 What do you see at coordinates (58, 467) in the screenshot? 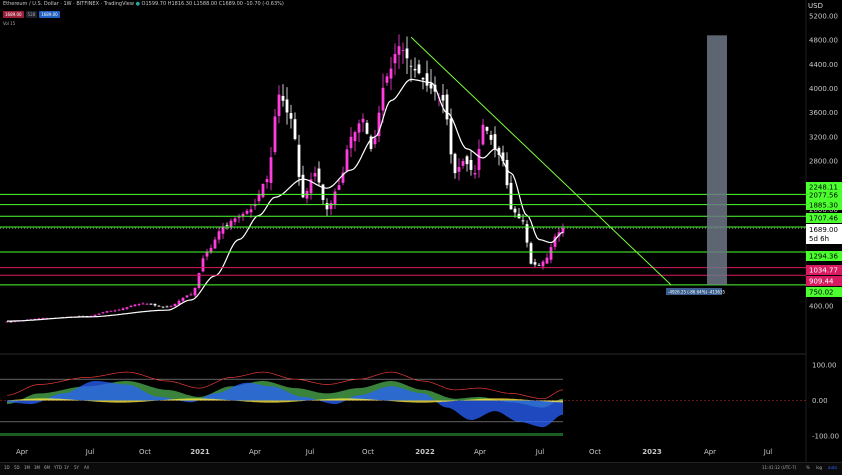
I see `timeframe-button: YTD` at bounding box center [58, 467].